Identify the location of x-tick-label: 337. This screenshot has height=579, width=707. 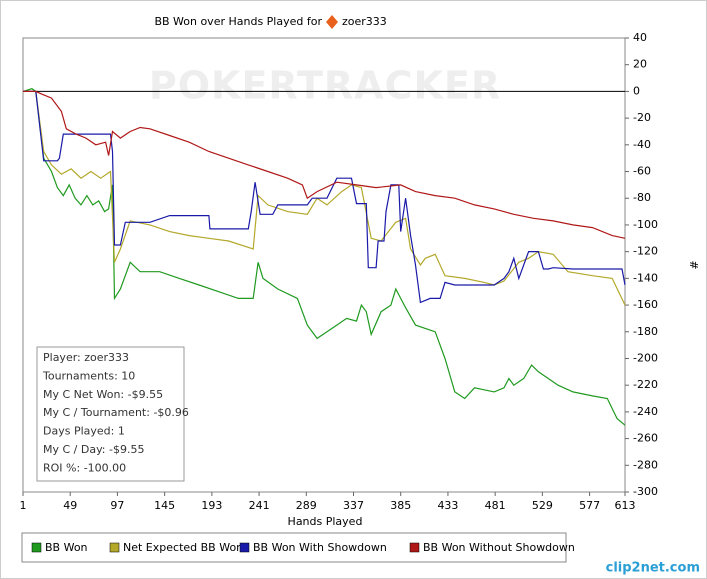
(353, 505).